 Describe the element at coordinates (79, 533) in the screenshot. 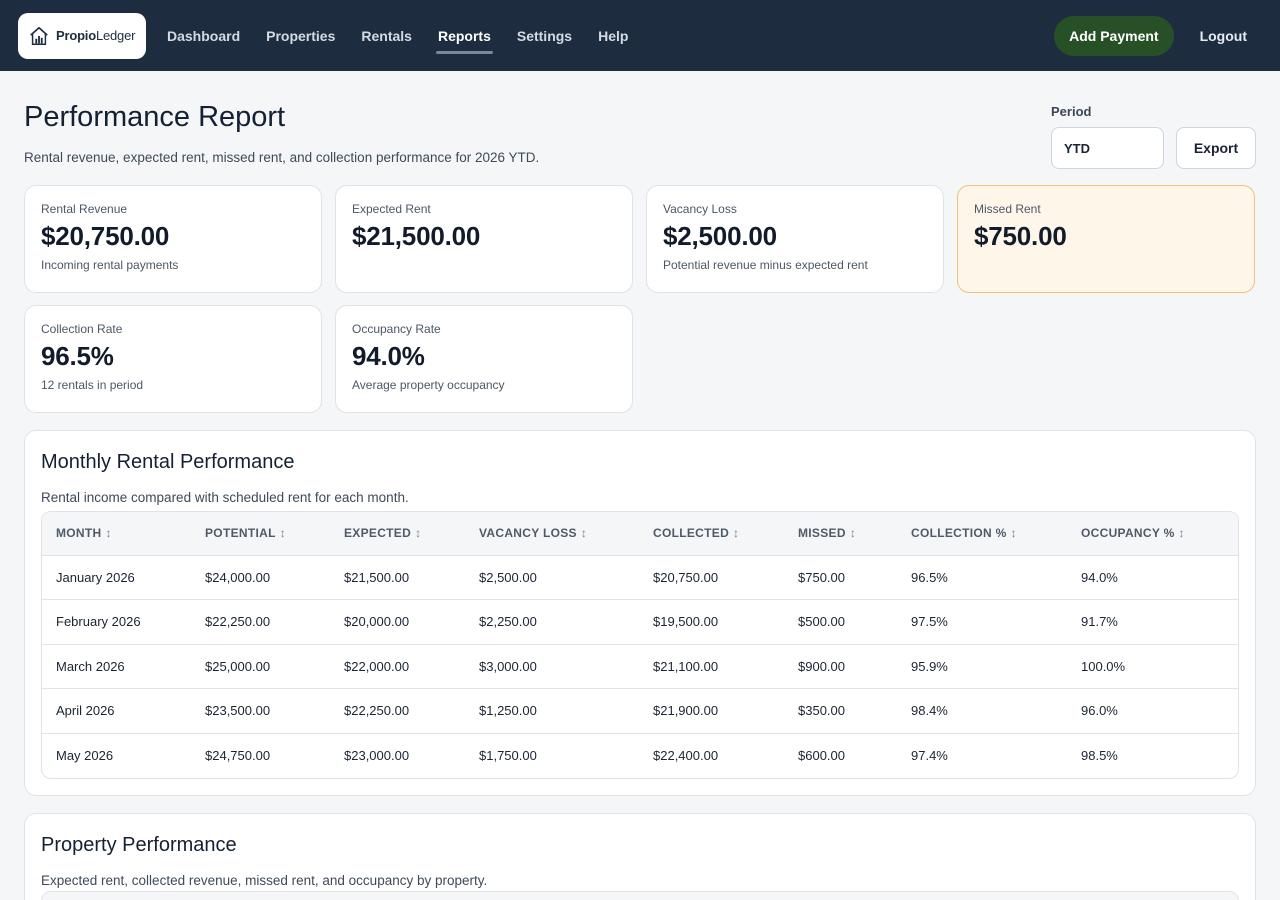

I see `column-label: MONTH` at that location.